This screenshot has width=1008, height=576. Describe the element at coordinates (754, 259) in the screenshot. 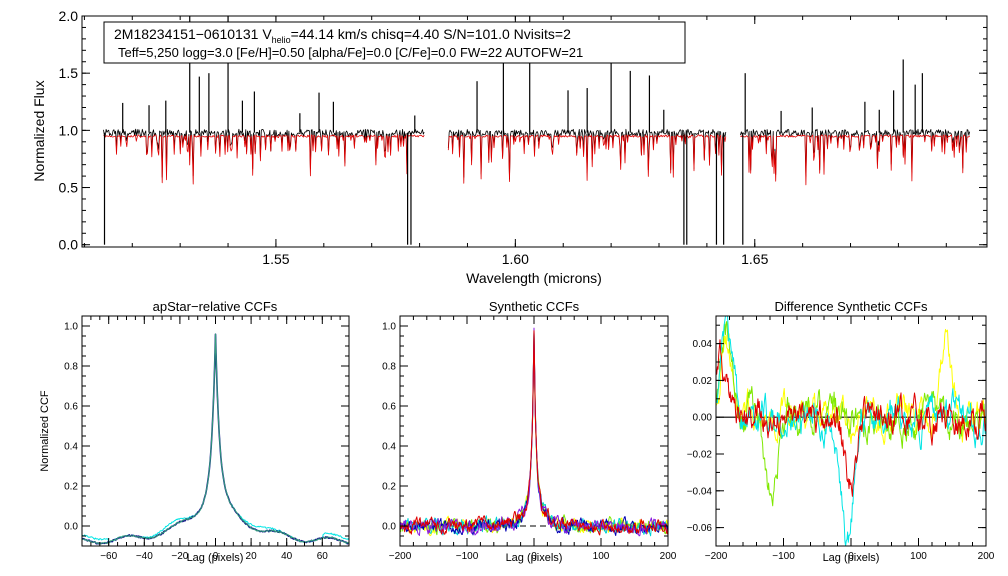

I see `x-tick-label: 1.65` at that location.